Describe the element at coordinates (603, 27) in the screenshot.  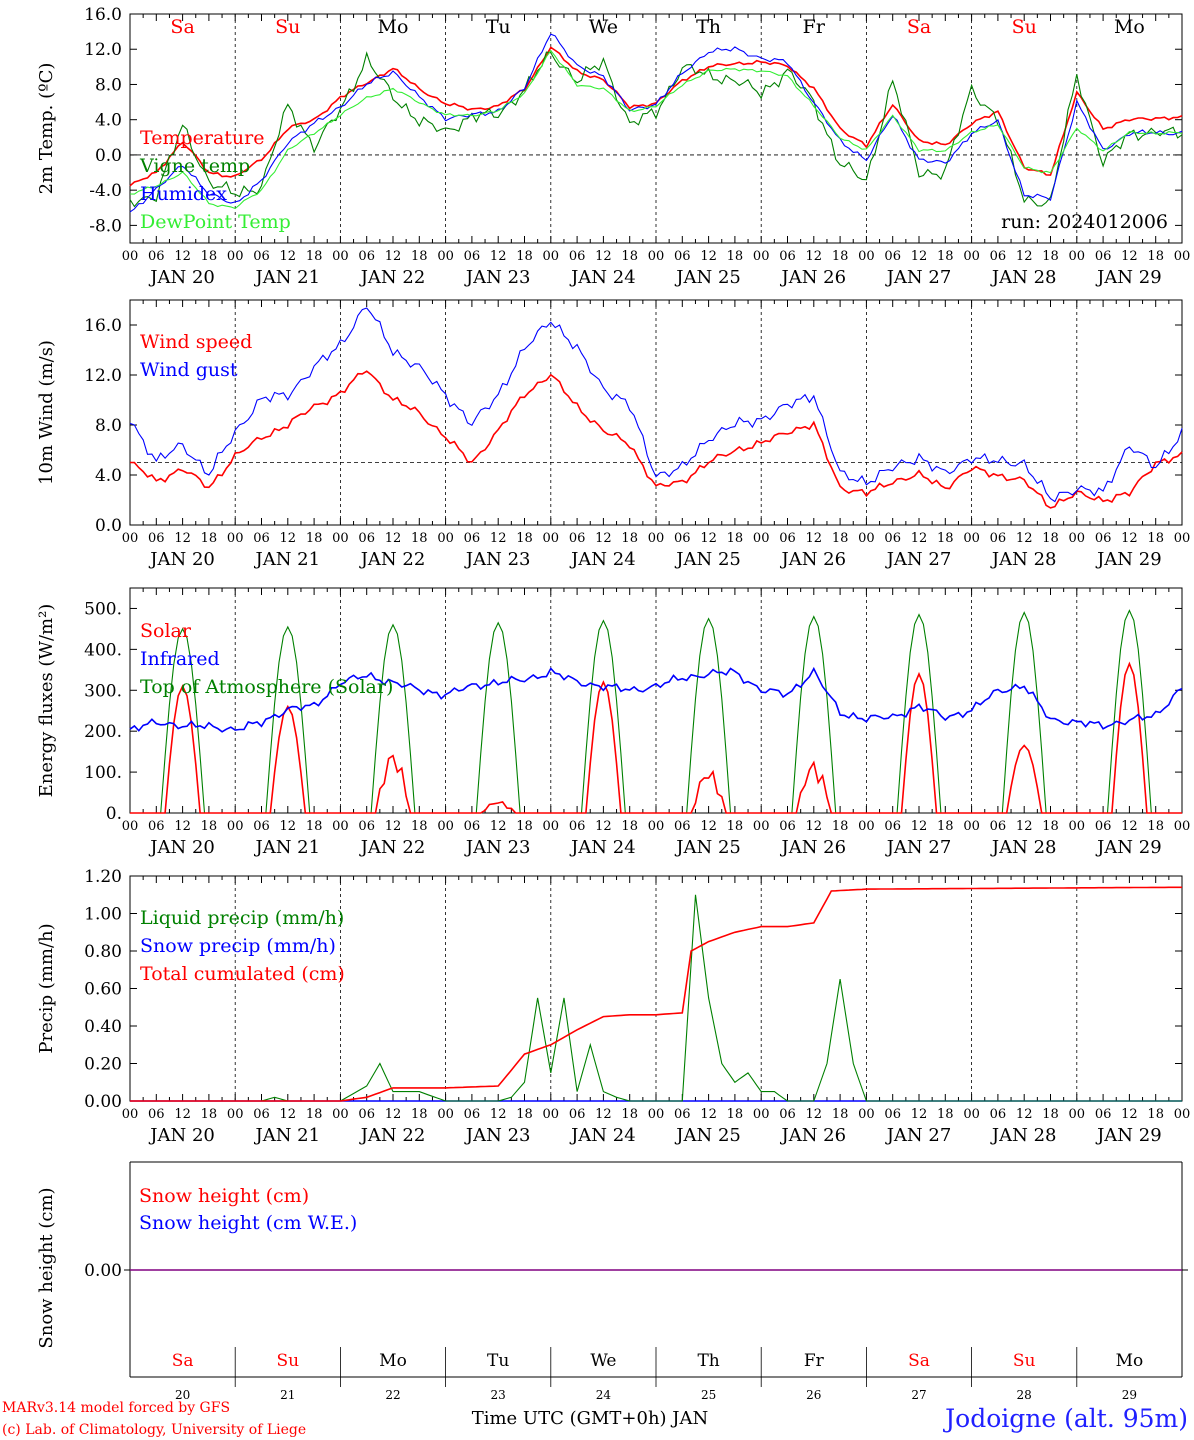
I see `day-label: We` at that location.